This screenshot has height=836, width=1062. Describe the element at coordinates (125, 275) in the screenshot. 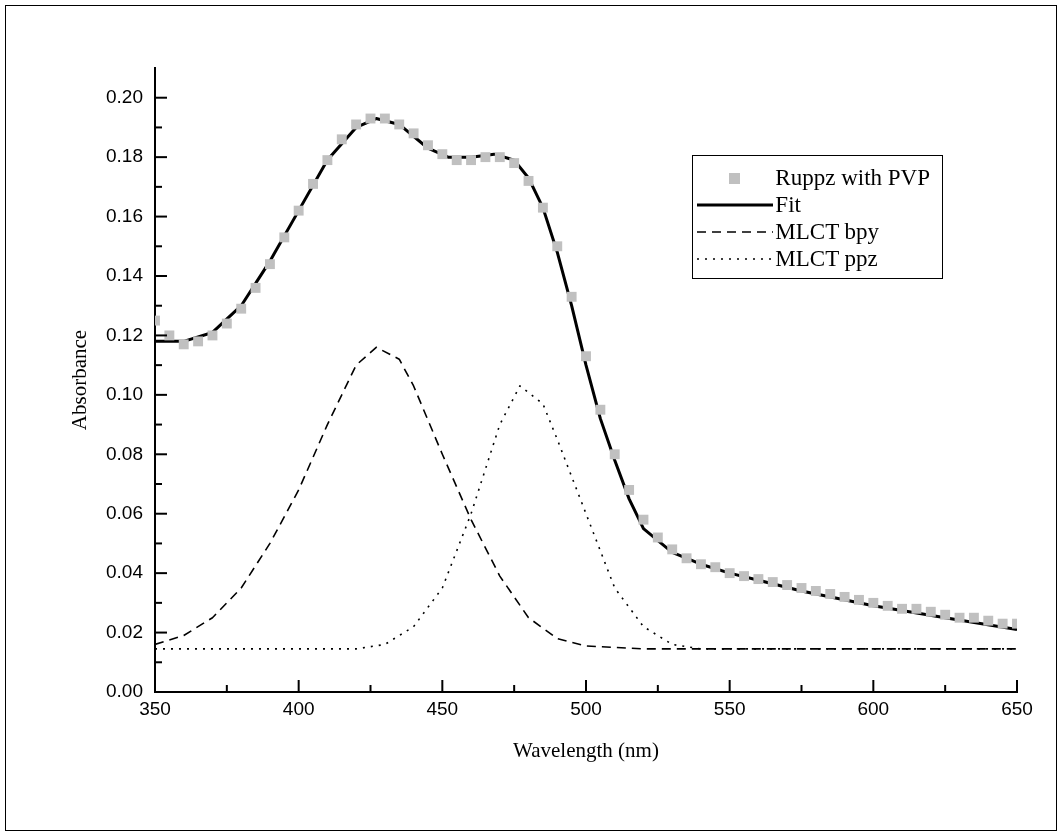

I see `y-tick-label: 0.14` at that location.